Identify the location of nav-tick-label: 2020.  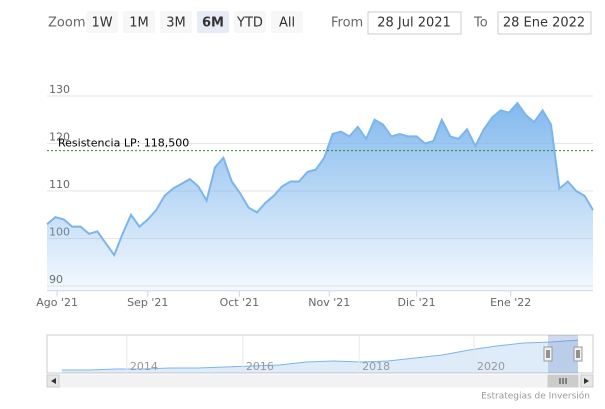
(491, 366).